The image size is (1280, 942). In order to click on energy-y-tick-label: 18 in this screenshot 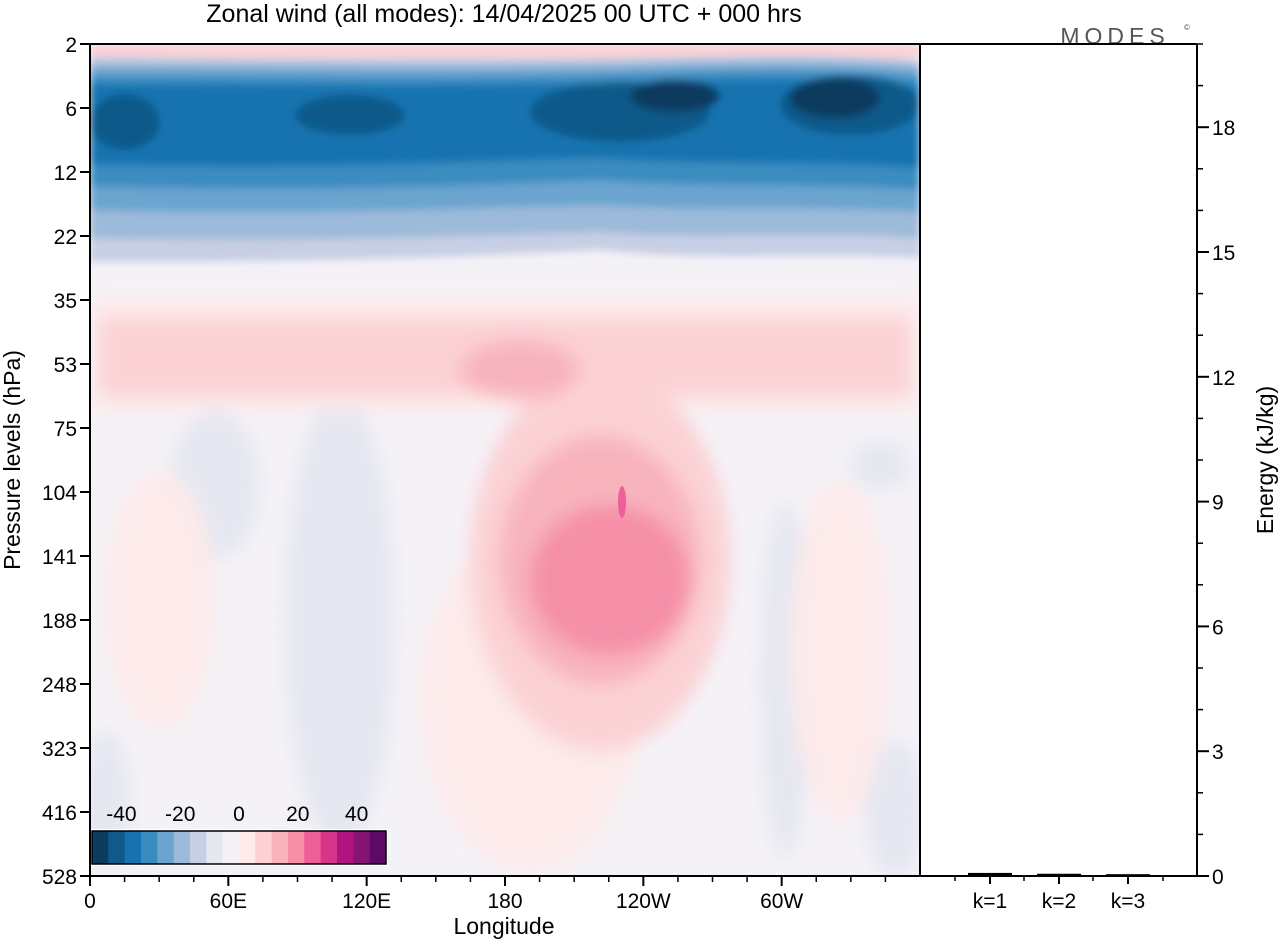, I will do `click(1223, 128)`.